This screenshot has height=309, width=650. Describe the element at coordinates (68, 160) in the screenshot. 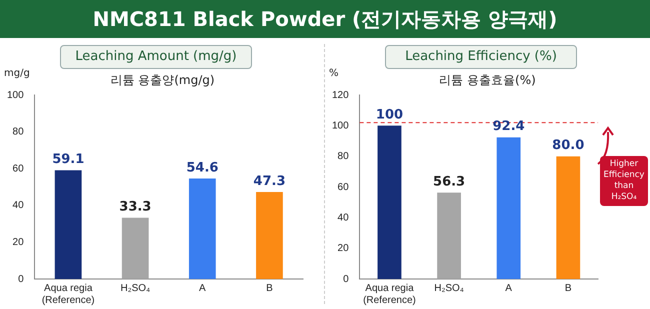

I see `data-label: 59.1` at that location.